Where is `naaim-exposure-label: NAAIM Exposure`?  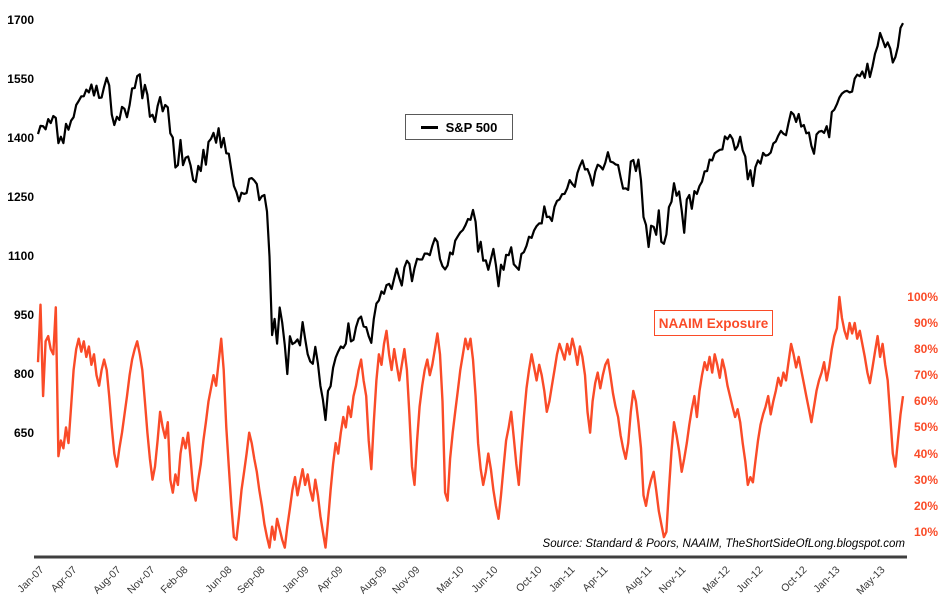
naaim-exposure-label: NAAIM Exposure is located at coordinates (713, 323).